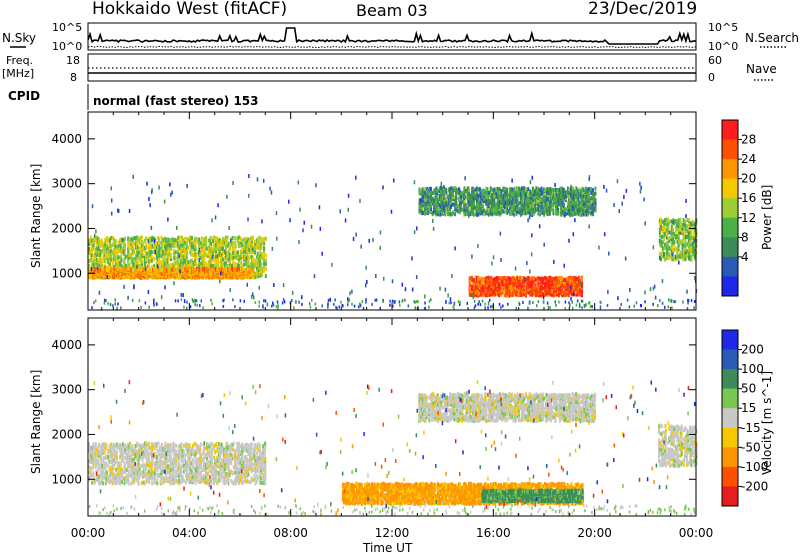 This screenshot has width=800, height=554. Describe the element at coordinates (642, 9) in the screenshot. I see `date-title: 23/Dec/2019` at that location.